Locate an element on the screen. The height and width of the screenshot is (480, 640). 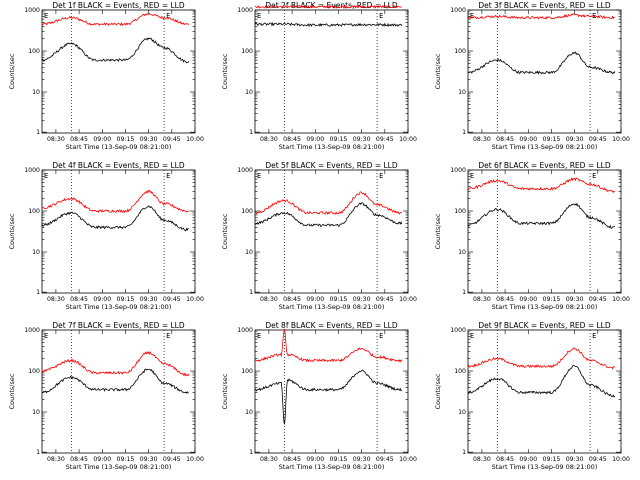
panel-title: Det 5f BLACK = Events, RED = LLD is located at coordinates (331, 165).